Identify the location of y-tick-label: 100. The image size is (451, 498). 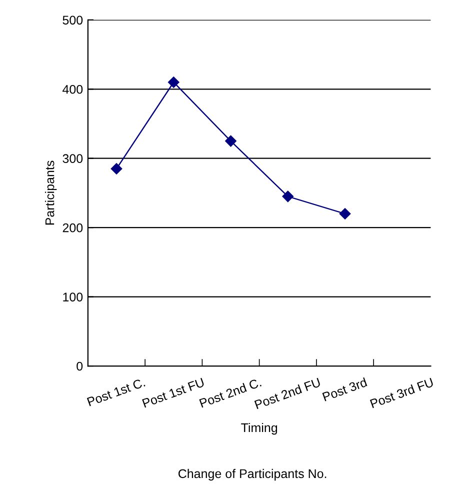
(73, 297).